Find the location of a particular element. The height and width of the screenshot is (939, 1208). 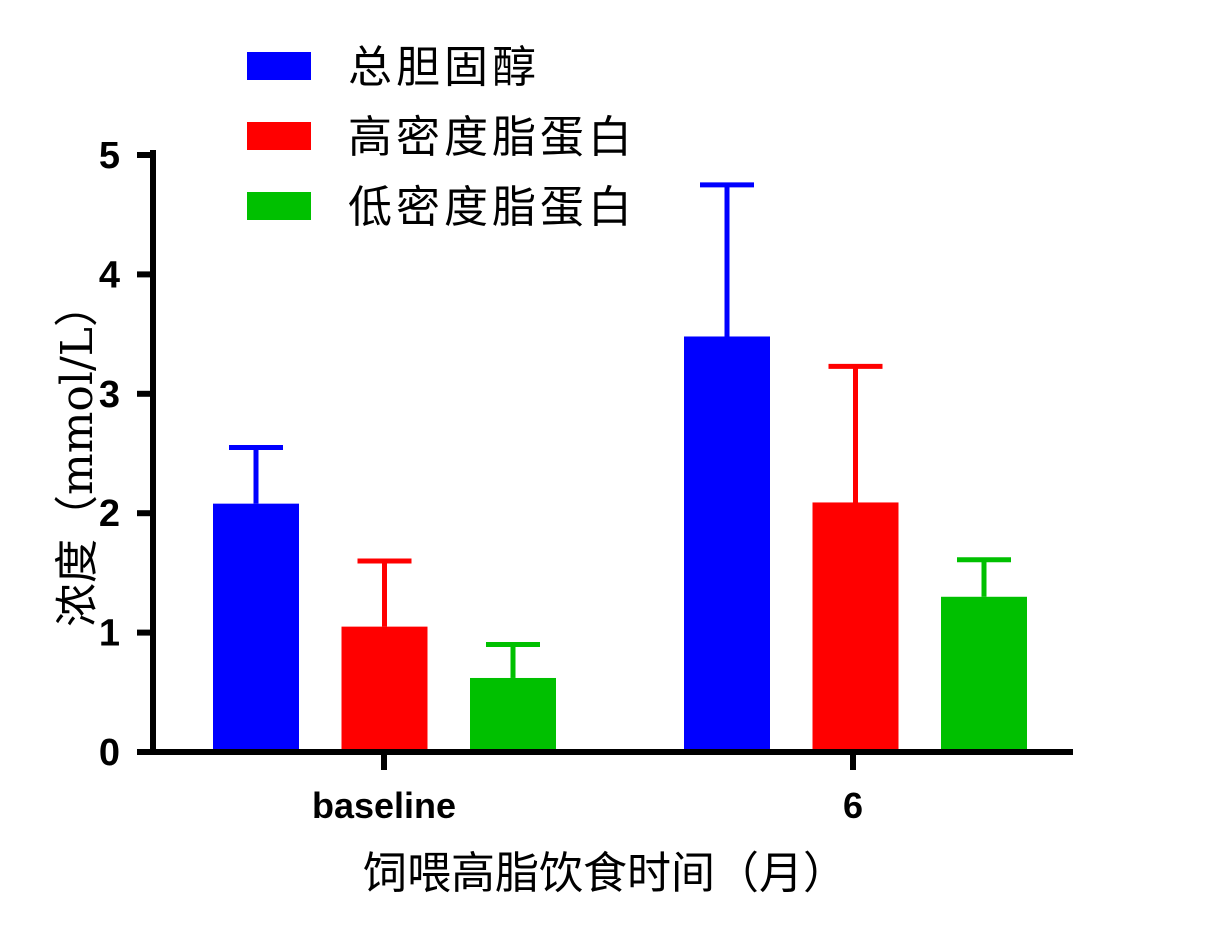

y-tick-label: 2 is located at coordinates (109, 514).